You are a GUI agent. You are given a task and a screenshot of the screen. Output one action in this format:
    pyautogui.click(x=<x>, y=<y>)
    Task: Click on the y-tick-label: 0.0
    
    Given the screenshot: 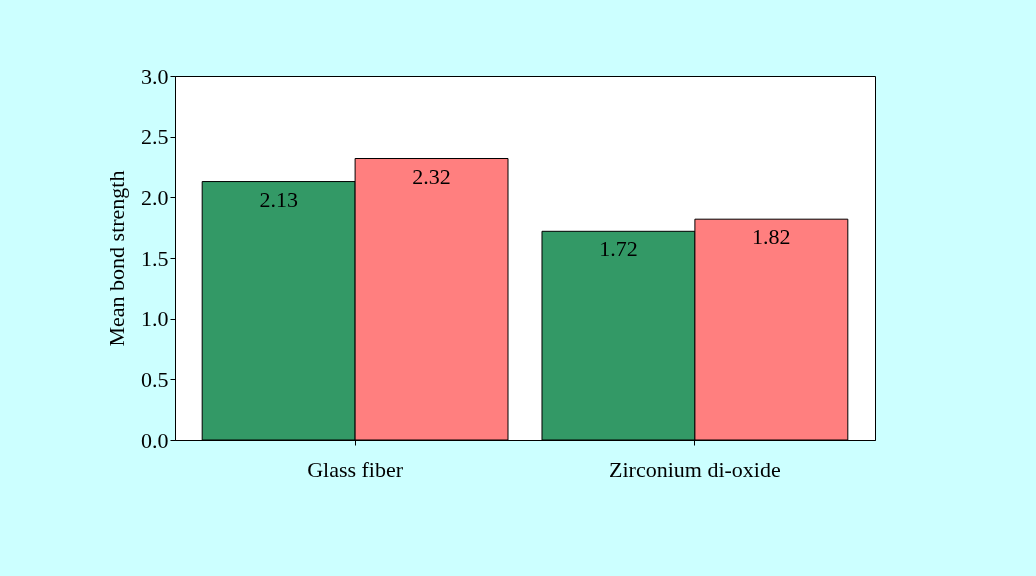 What is the action you would take?
    pyautogui.click(x=155, y=440)
    